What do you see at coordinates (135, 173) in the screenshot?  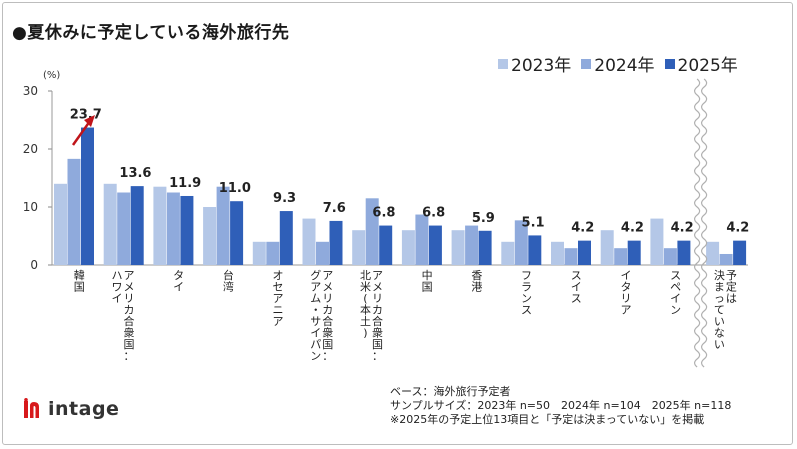 I see `data-label: 13.6` at bounding box center [135, 173].